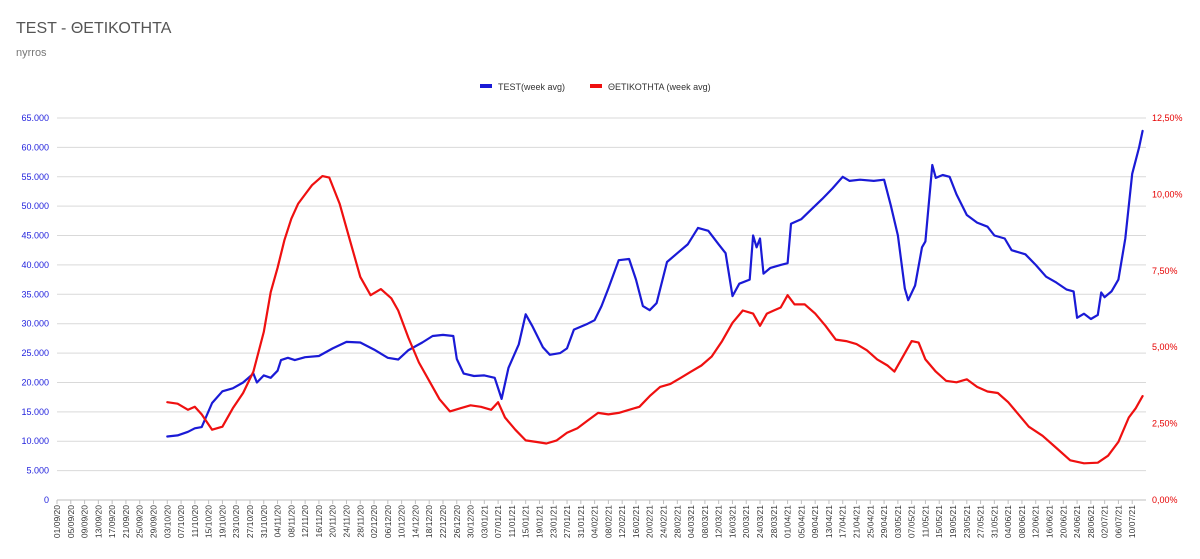 Image resolution: width=1200 pixels, height=559 pixels. Describe the element at coordinates (35, 324) in the screenshot. I see `y-left-tick-label: 30.000` at that location.